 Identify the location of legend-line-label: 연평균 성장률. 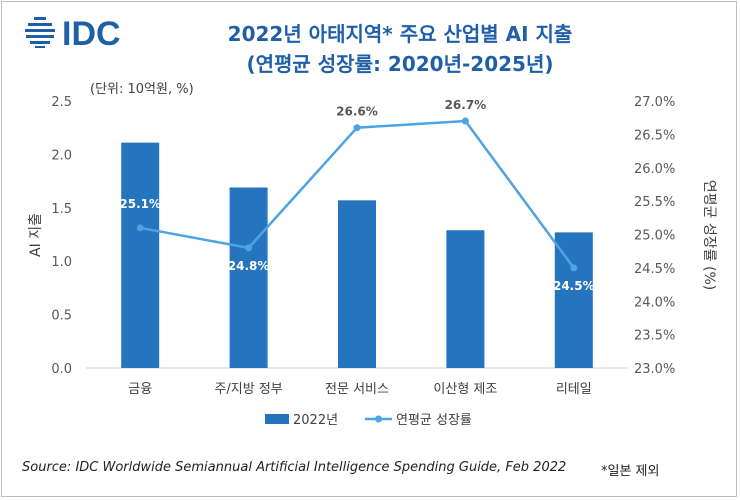
(434, 420).